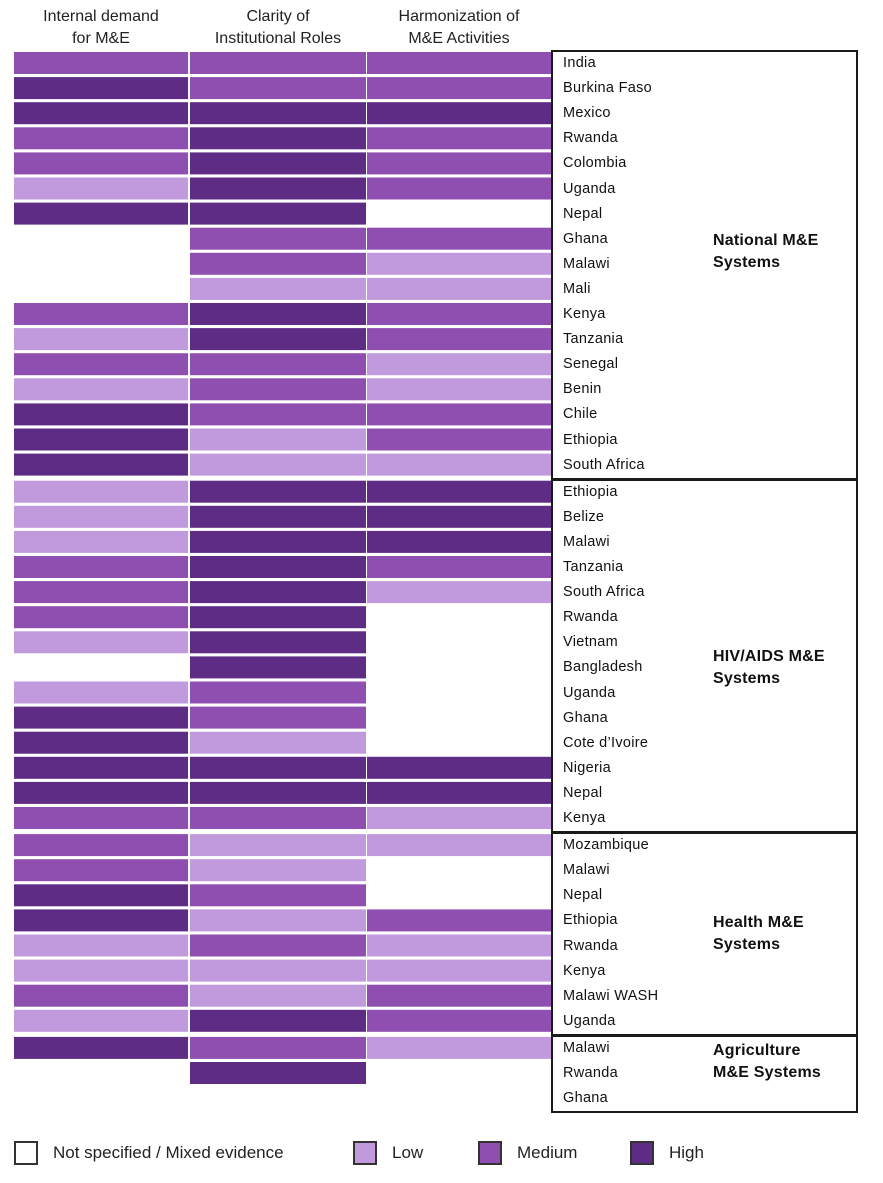  Describe the element at coordinates (408, 1152) in the screenshot. I see `legend-label: Low` at that location.